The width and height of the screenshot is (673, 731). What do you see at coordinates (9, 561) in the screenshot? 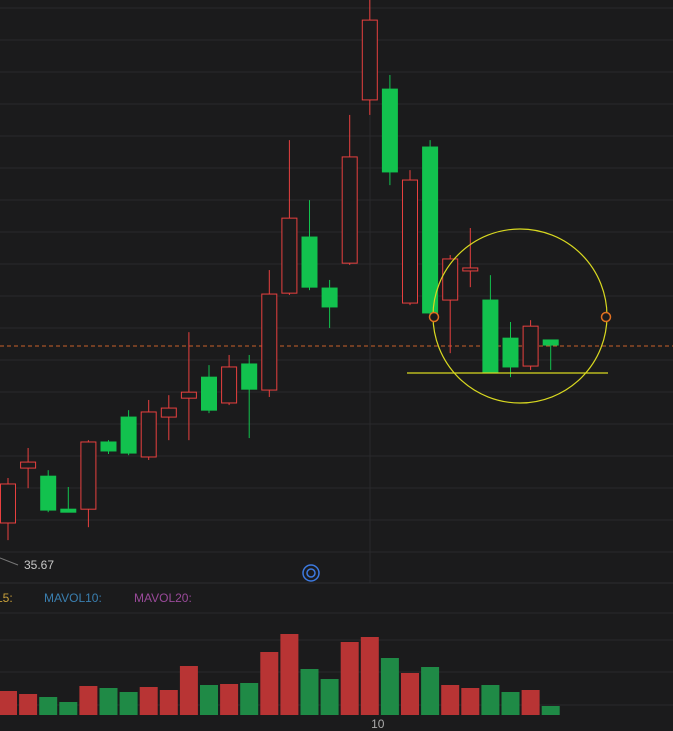
I see `min-pointer` at bounding box center [9, 561].